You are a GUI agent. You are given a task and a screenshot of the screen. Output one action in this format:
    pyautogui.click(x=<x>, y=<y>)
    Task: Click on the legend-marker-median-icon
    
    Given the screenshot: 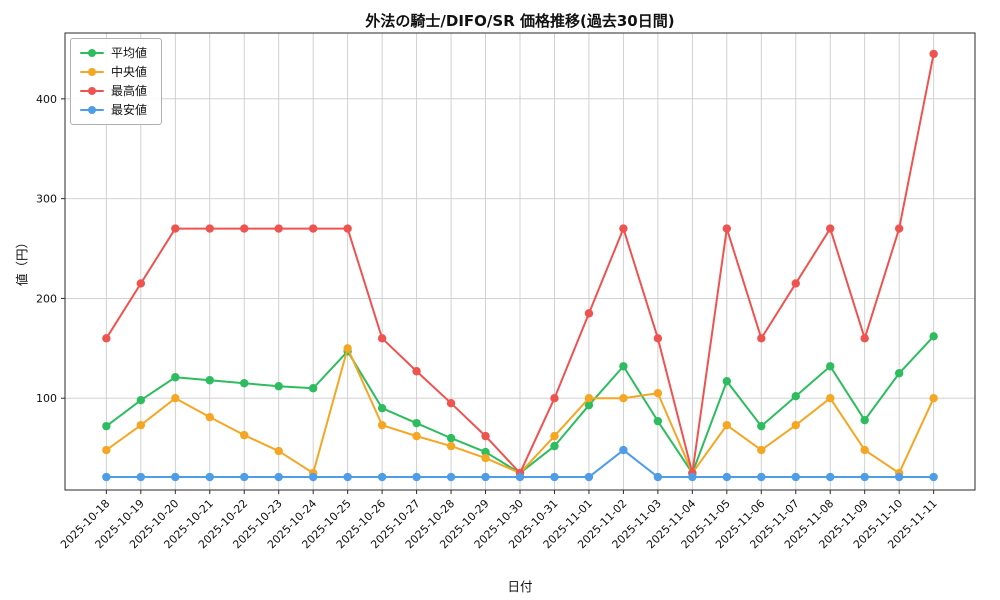 What is the action you would take?
    pyautogui.click(x=92, y=72)
    